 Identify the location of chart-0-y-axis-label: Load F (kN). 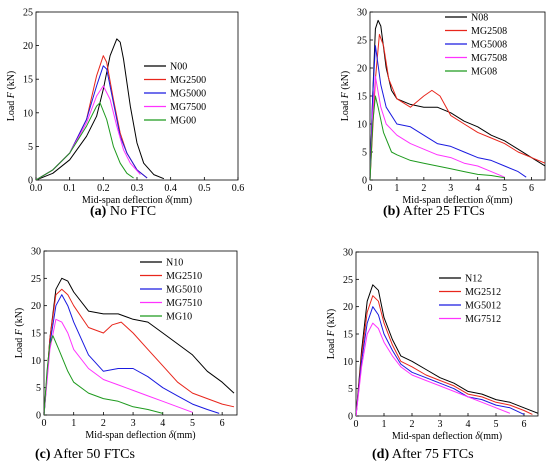
(11, 96).